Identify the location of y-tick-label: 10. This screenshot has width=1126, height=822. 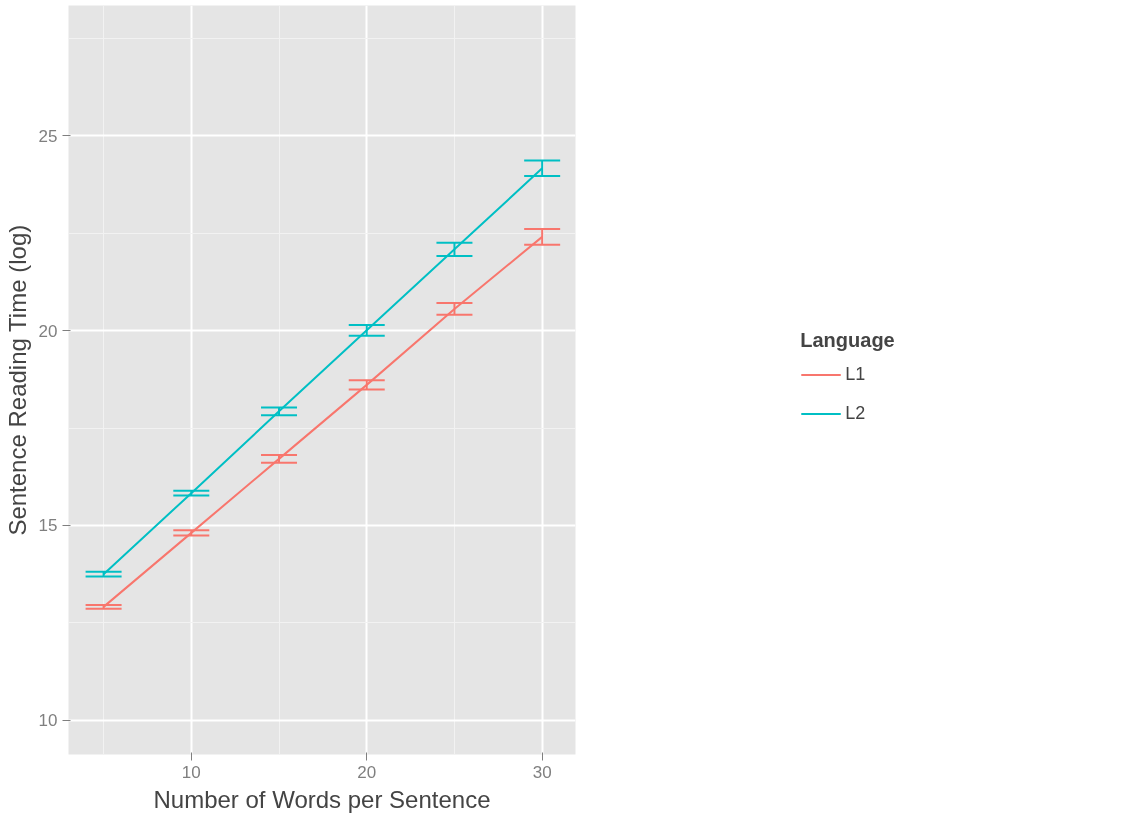
(48, 721).